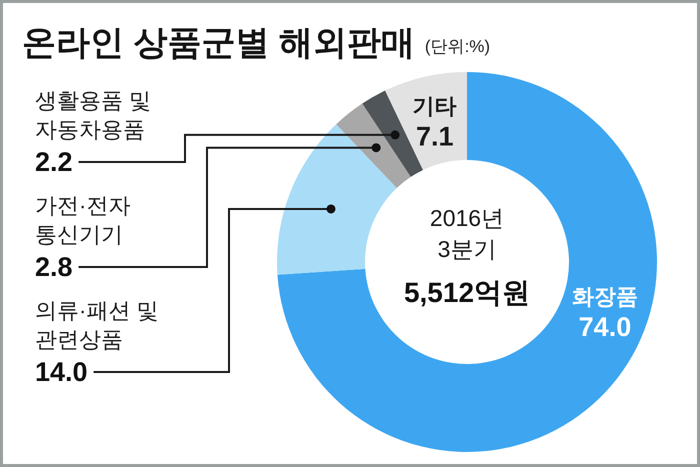 This screenshot has height=467, width=700. What do you see at coordinates (218, 43) in the screenshot?
I see `title: 온라인 상품군별 해외판매` at bounding box center [218, 43].